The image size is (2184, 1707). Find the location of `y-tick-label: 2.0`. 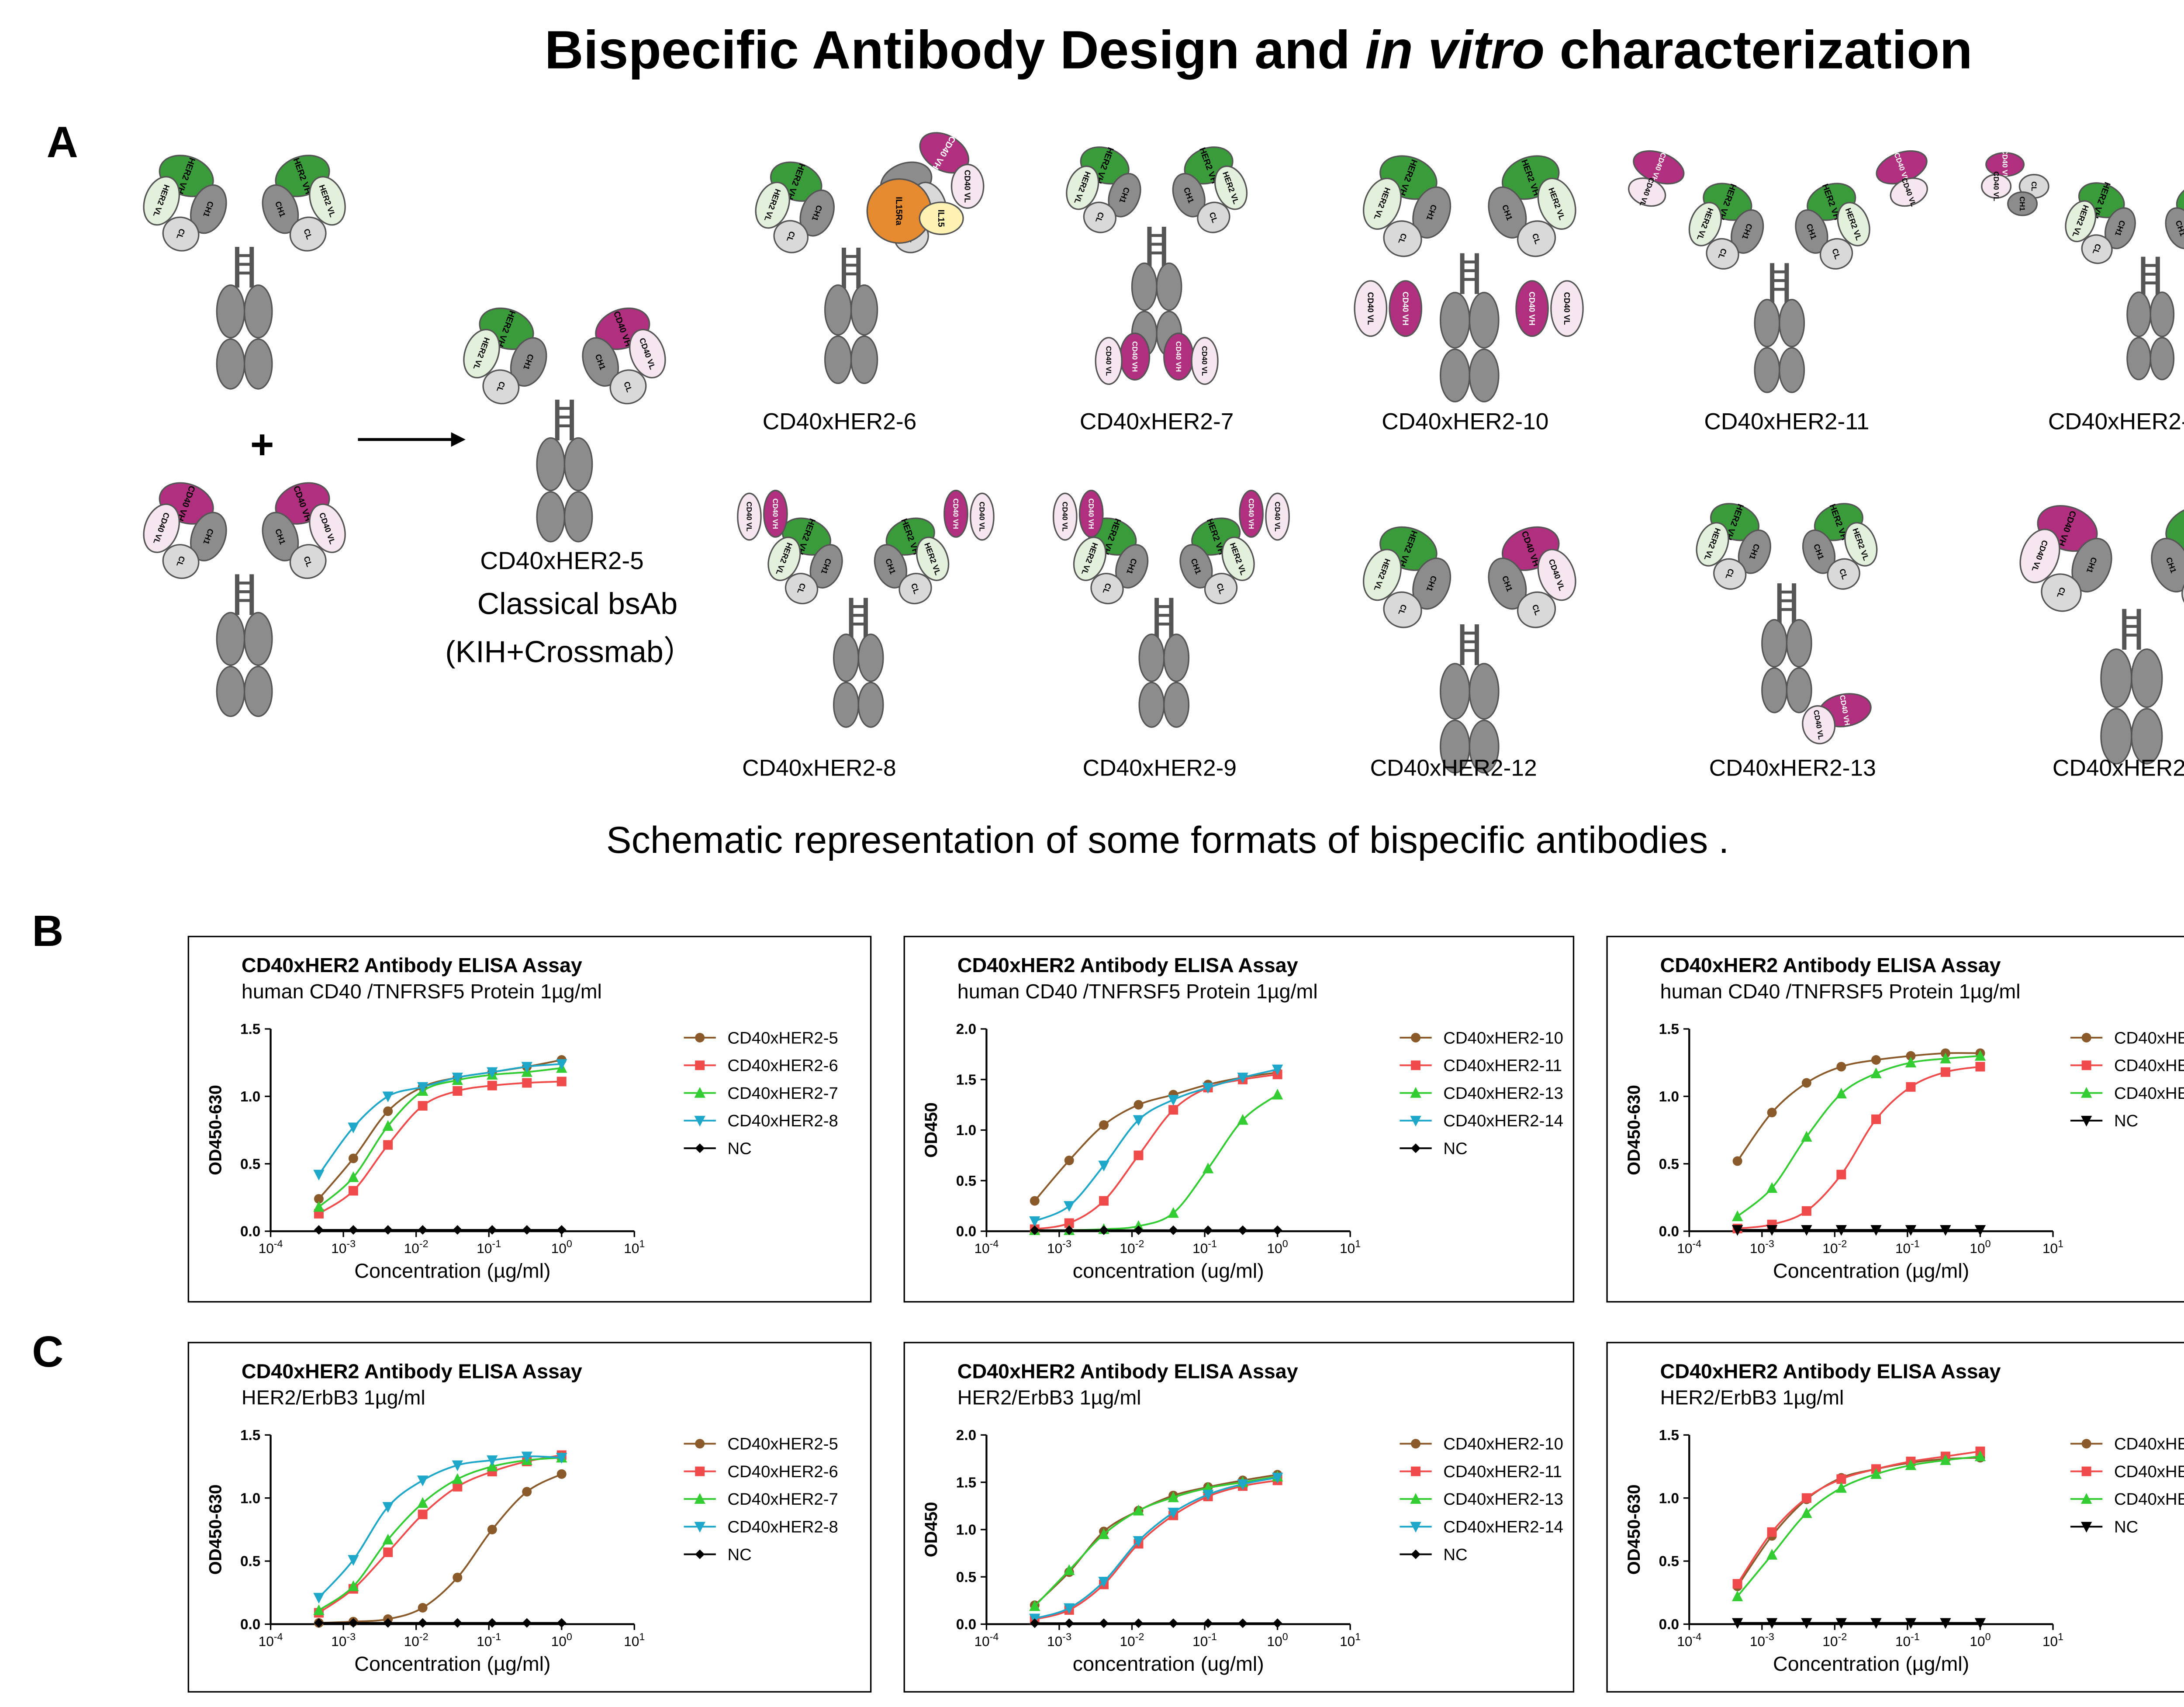

y-tick-label: 2.0 is located at coordinates (966, 1435).